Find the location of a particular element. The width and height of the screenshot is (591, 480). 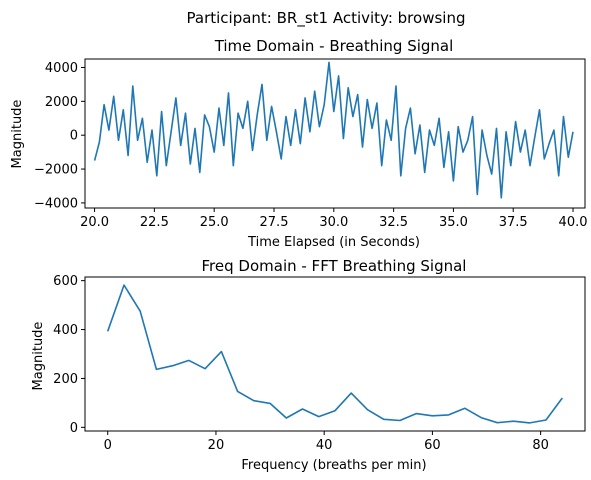

time-domain-x-ticks: 20.0 22.5 25.0 27.5 30.0 32.5 35.0 37.5 40.0 is located at coordinates (334, 219).